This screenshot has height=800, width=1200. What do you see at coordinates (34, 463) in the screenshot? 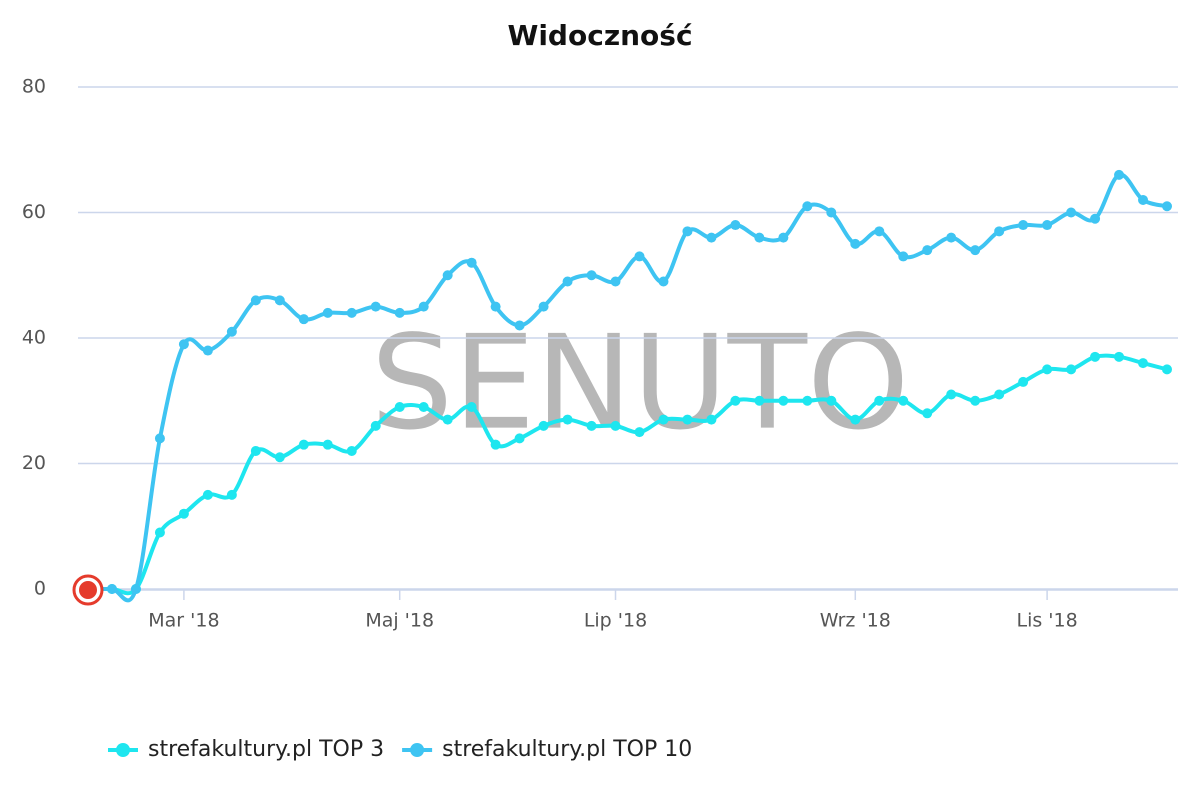
I see `y-tick-label: 20` at bounding box center [34, 463].